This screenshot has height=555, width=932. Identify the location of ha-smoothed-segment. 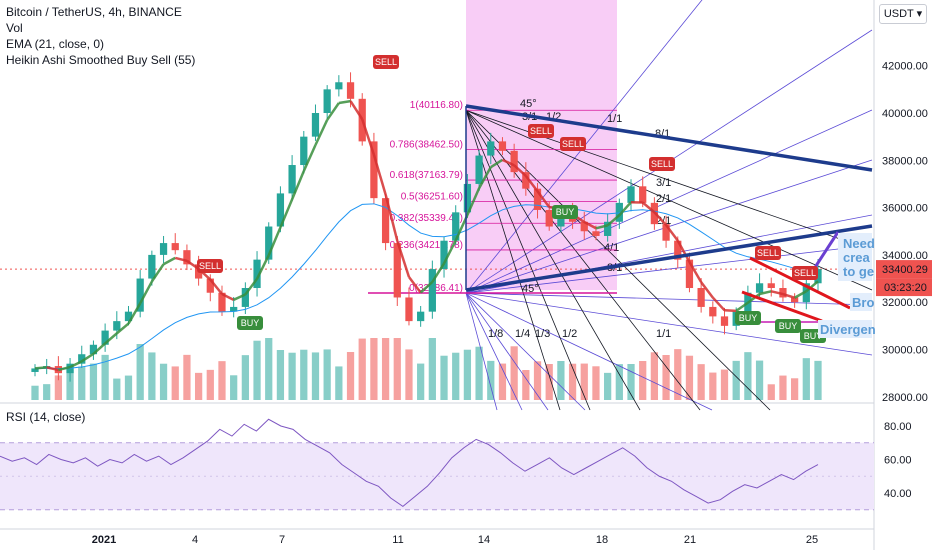
(41, 367).